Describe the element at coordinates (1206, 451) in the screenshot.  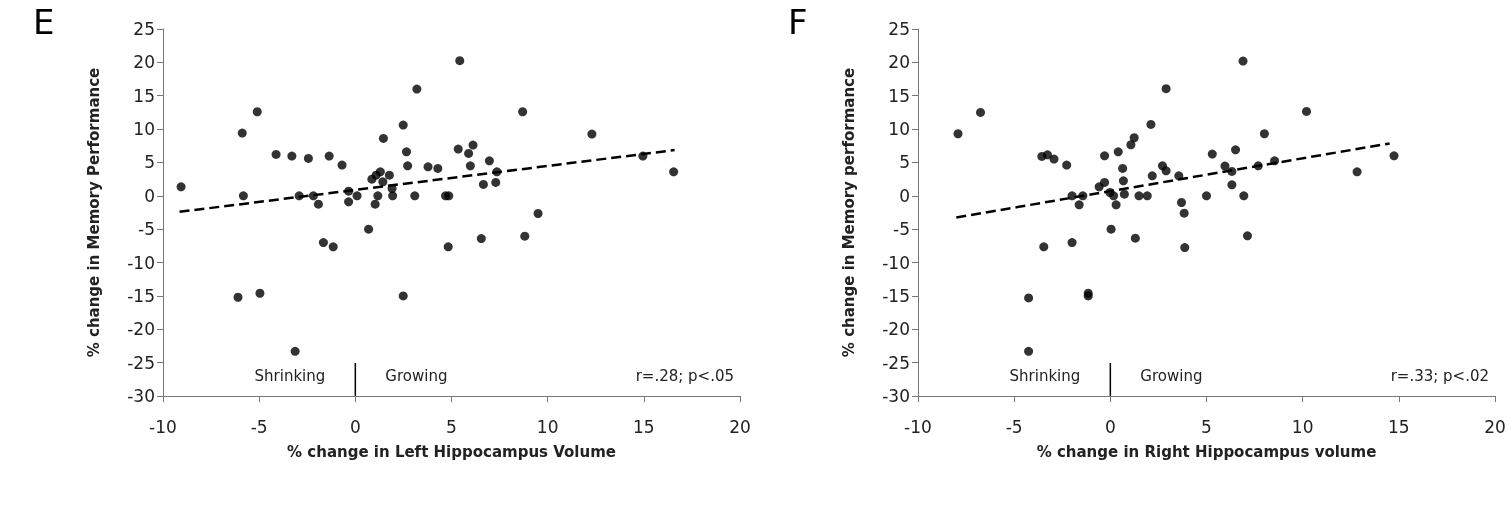
I see `x-axis-title: % change in Right Hippocampus volume` at that location.